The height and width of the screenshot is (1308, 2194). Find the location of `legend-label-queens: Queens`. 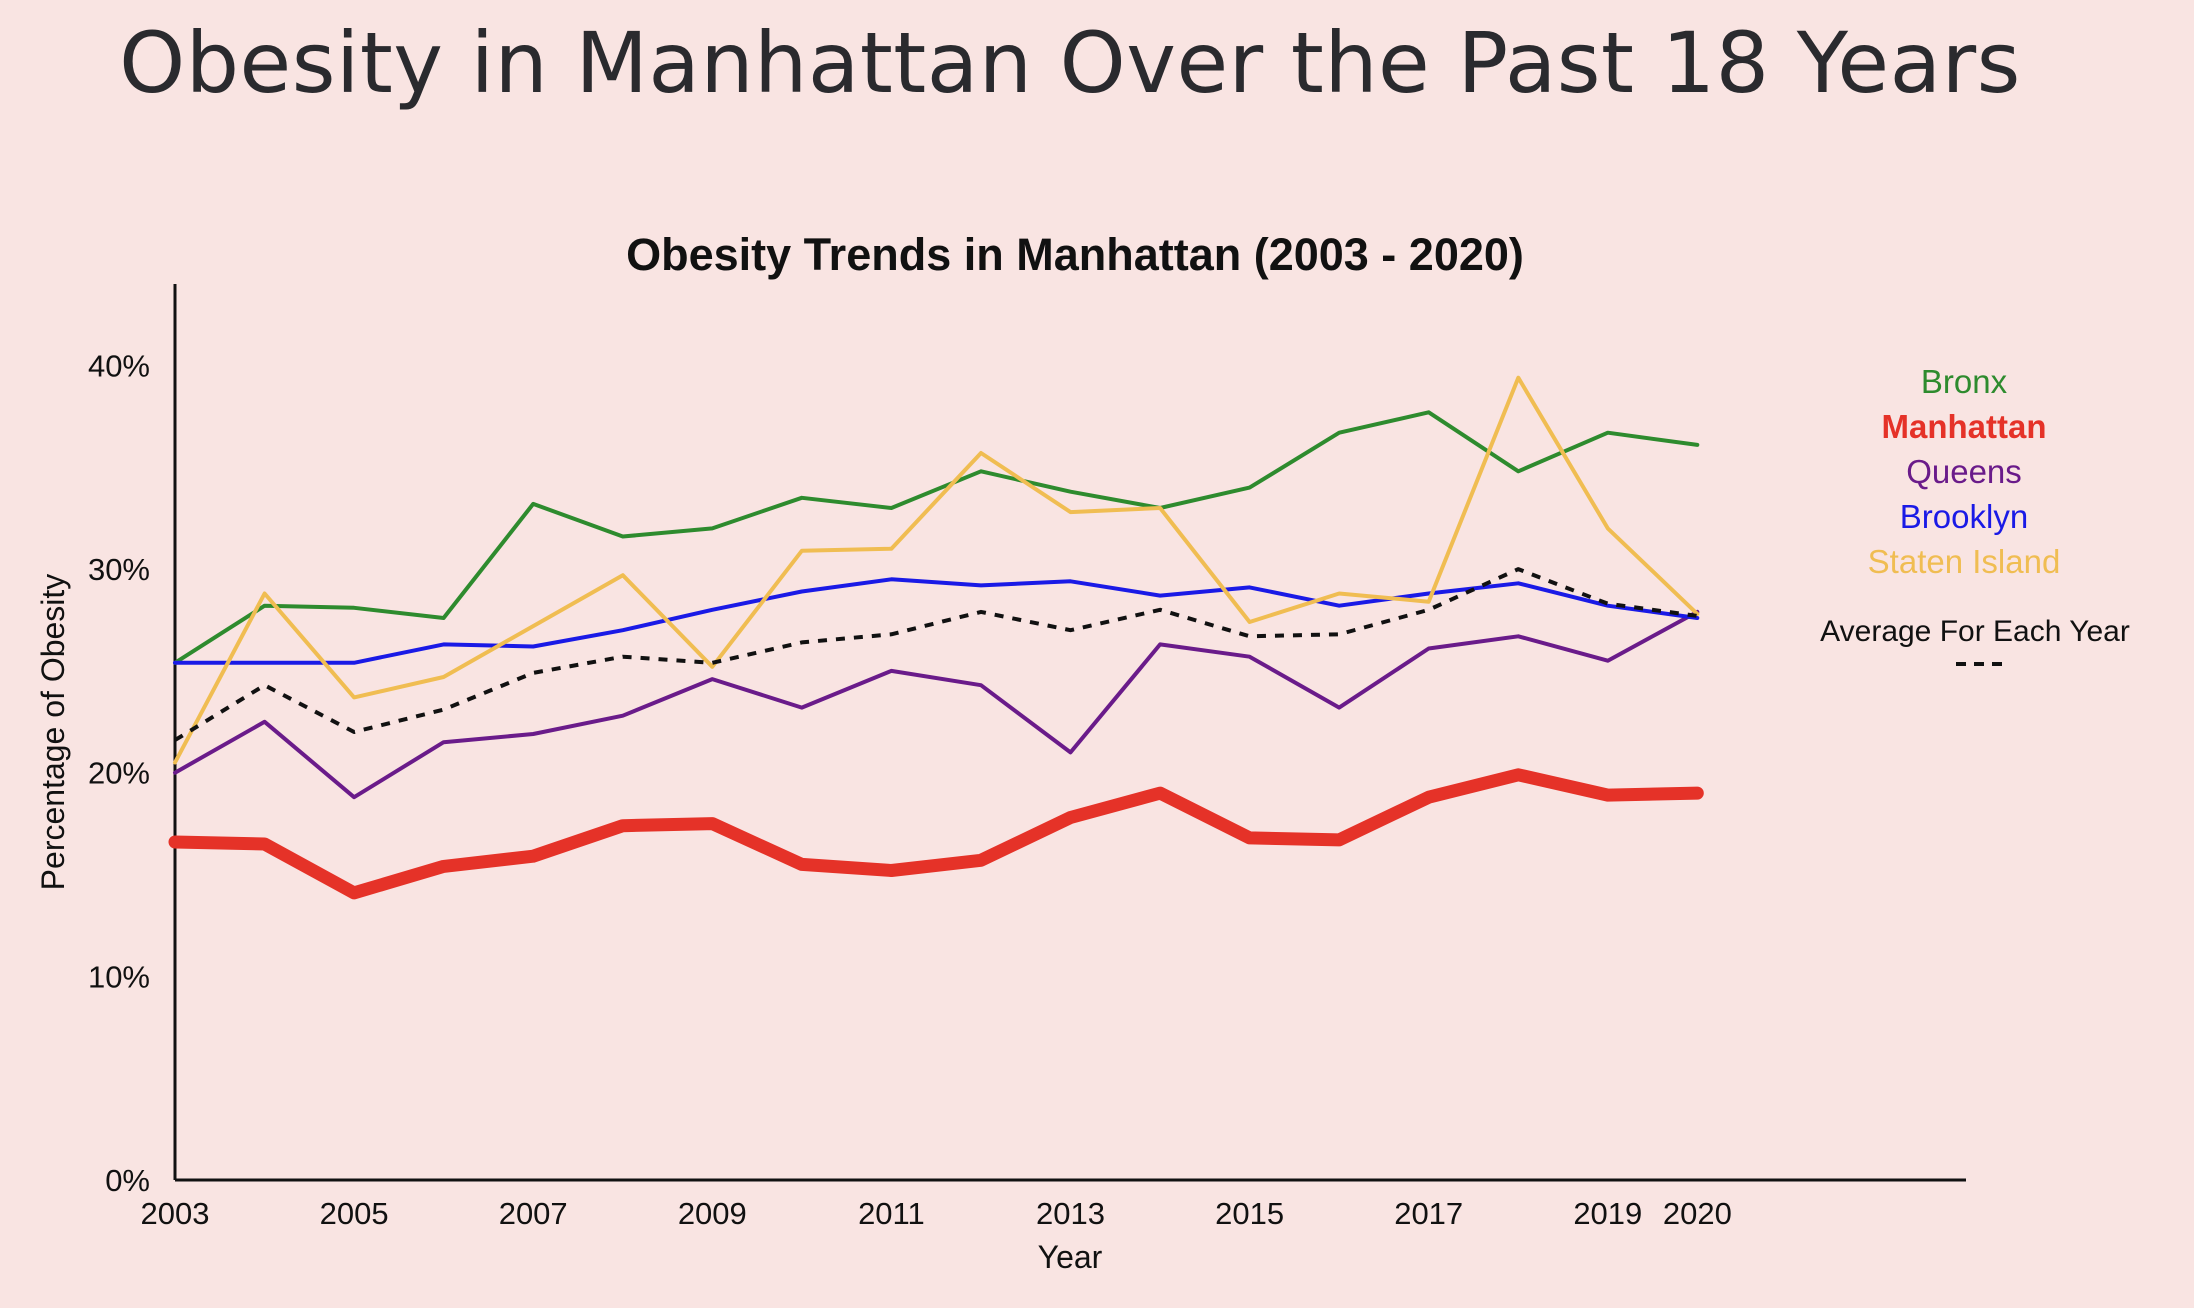

legend-label-queens: Queens is located at coordinates (1964, 471).